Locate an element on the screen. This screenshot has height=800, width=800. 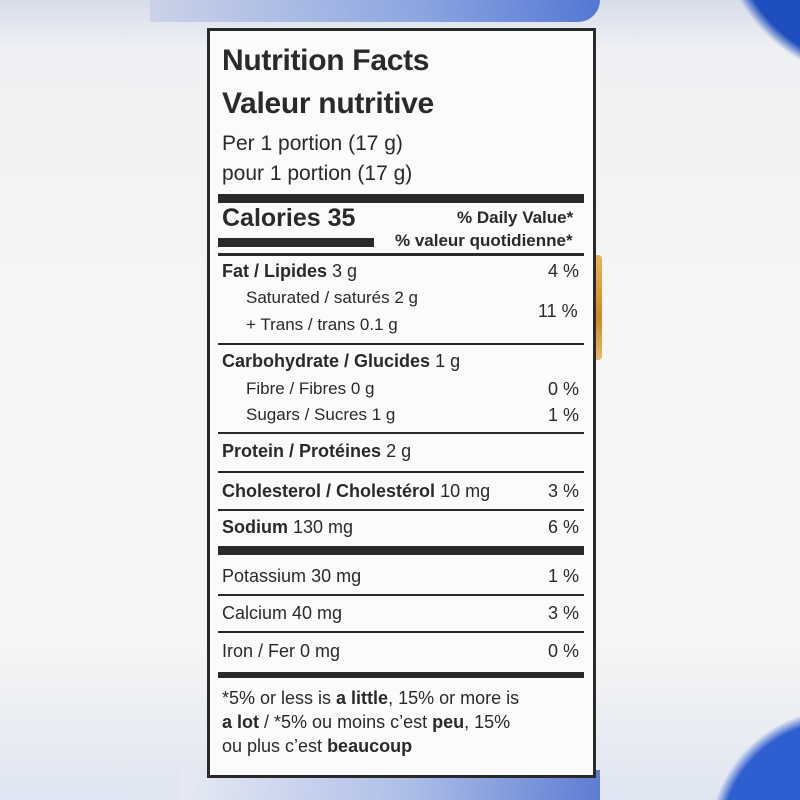
footnote-line-1: *5% or less is a little, 15% or more is is located at coordinates (370, 698).